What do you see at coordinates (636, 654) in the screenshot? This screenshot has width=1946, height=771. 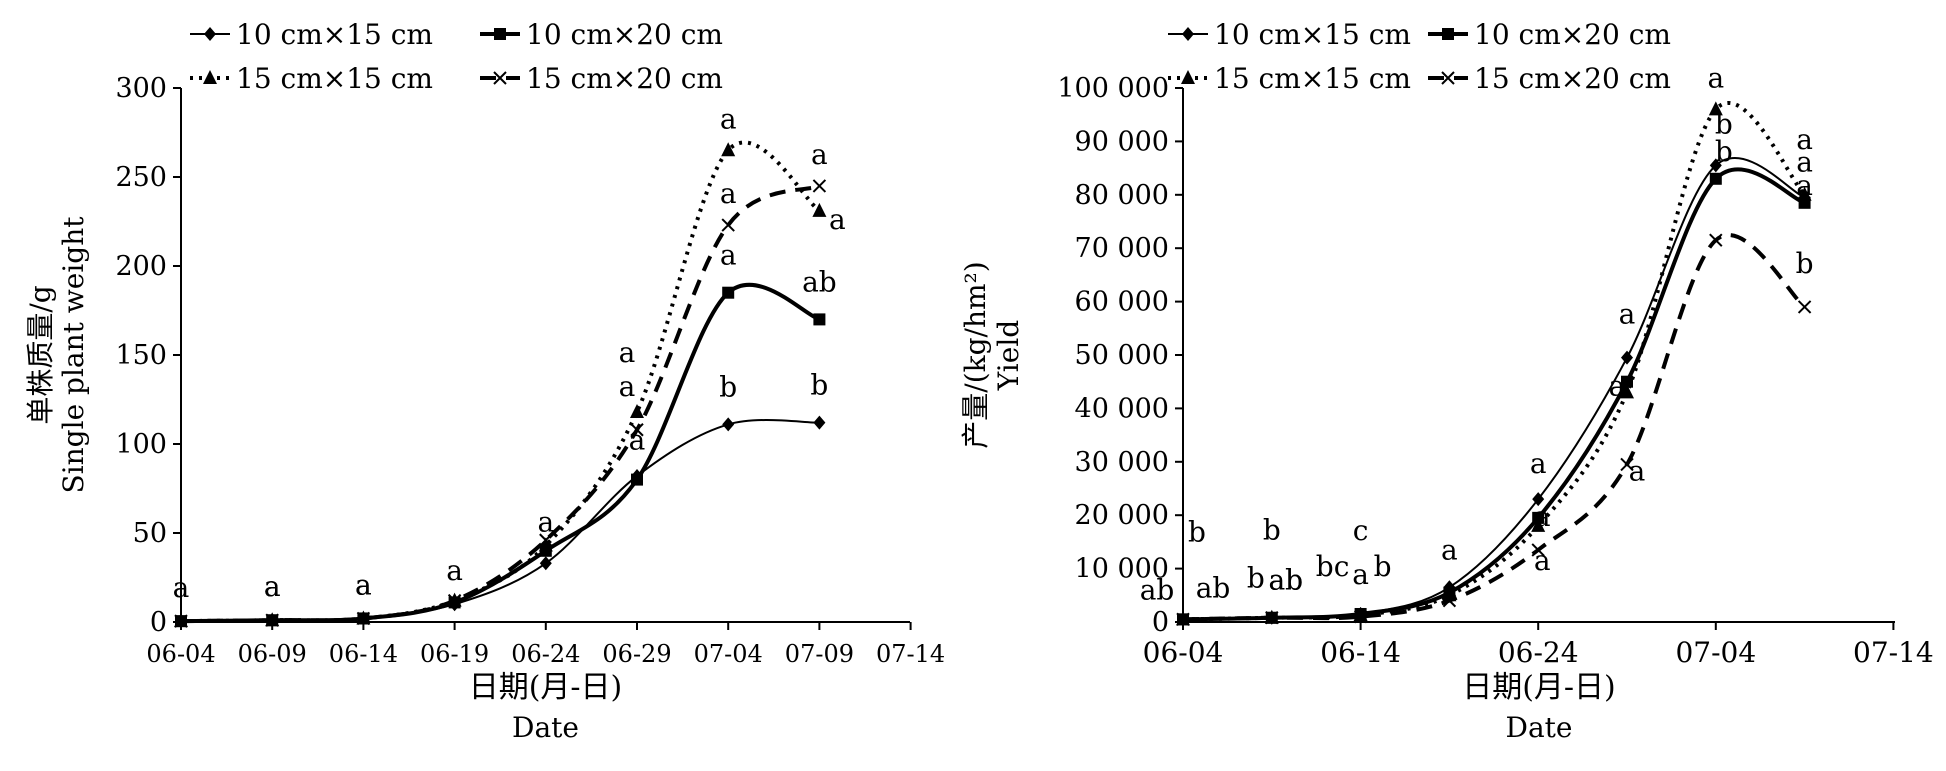 I see `x-tick-label: 06-29` at bounding box center [636, 654].